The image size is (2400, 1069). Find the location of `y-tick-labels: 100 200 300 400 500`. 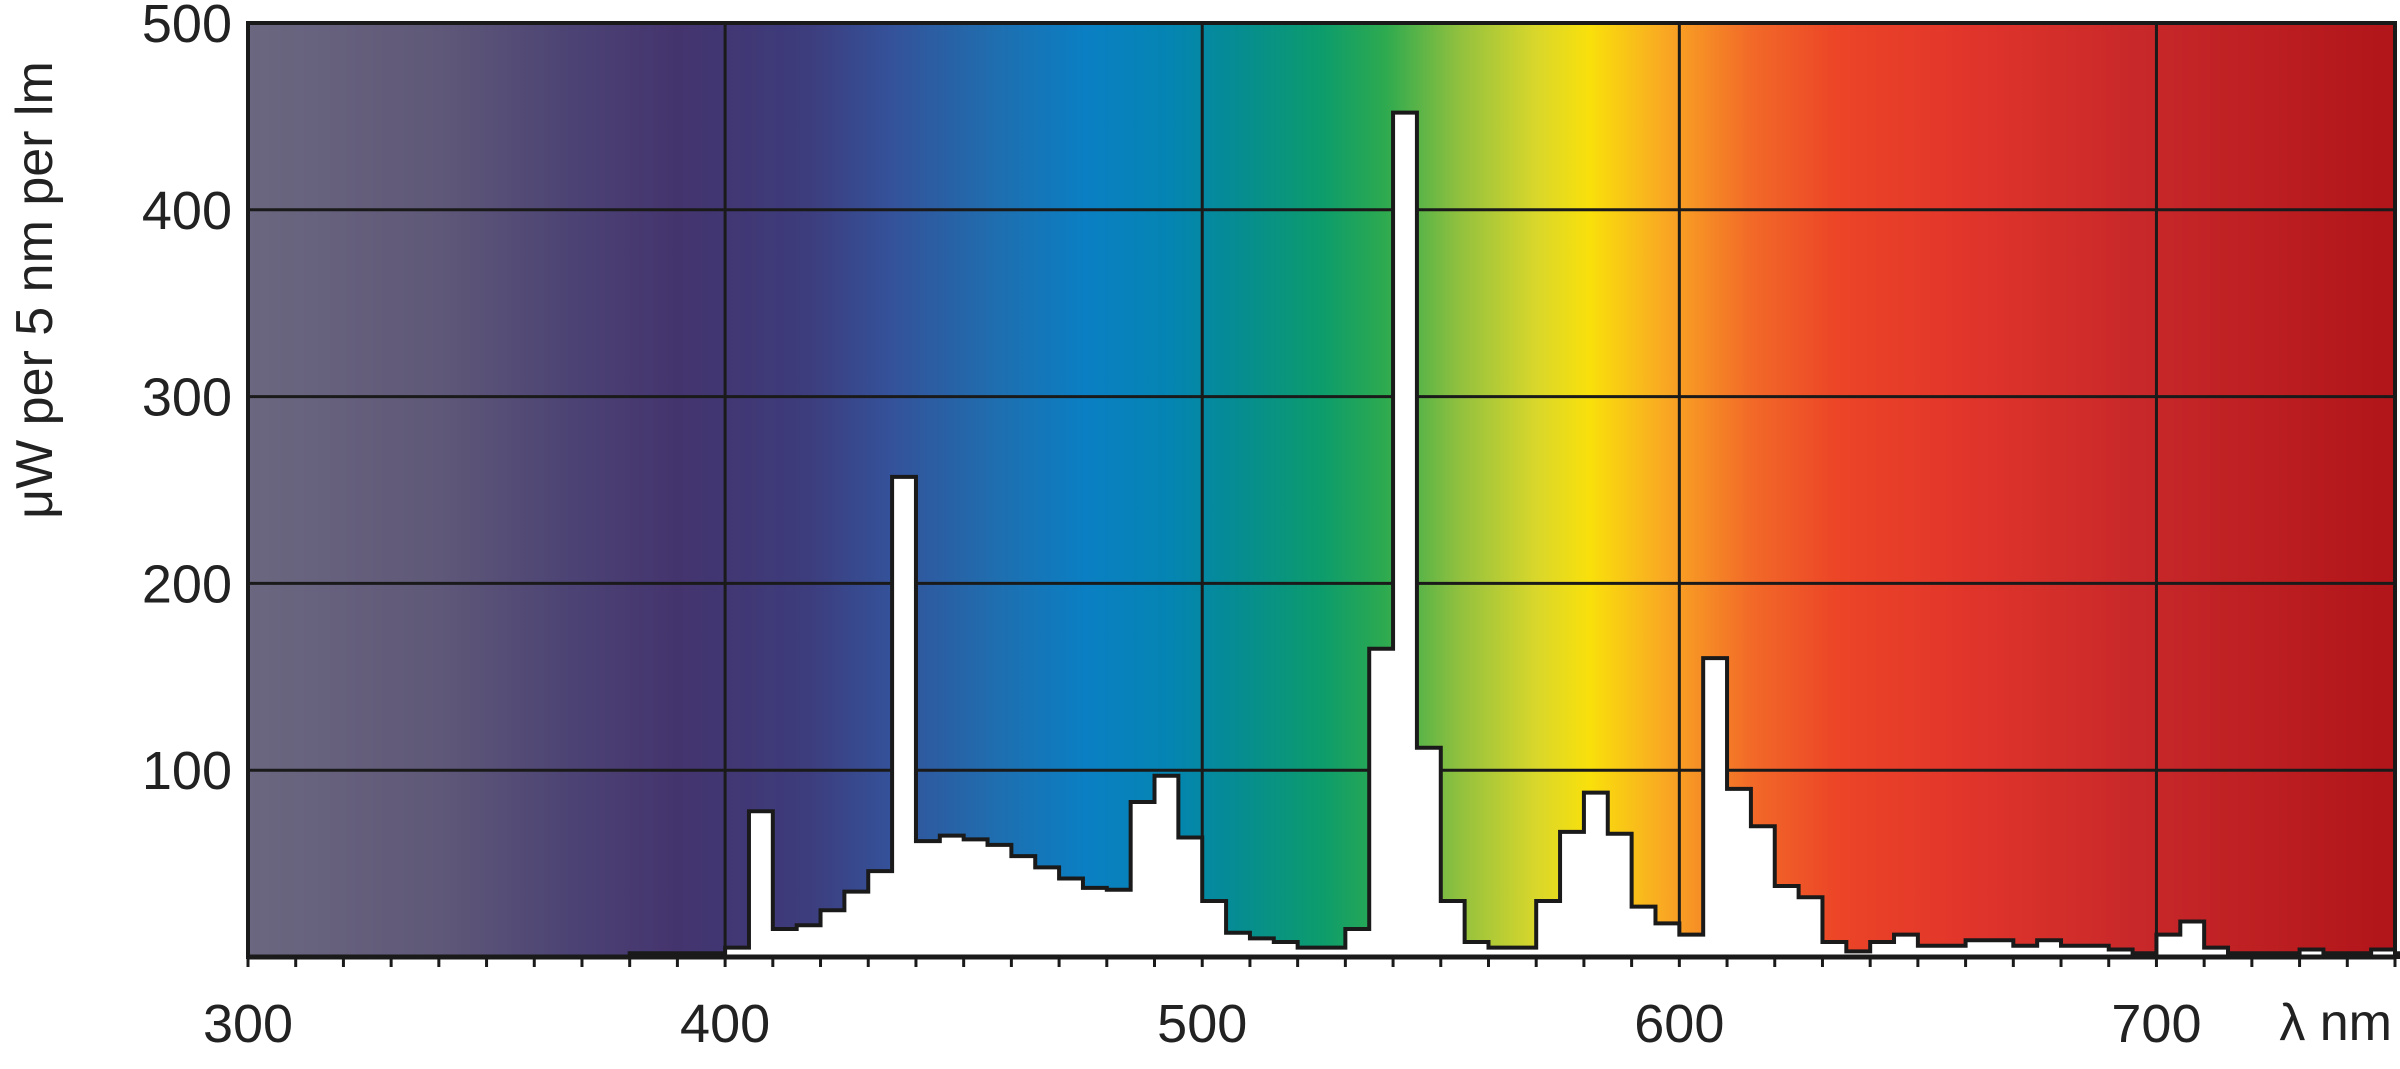

y-tick-labels: 100 200 300 400 500 is located at coordinates (187, 400).